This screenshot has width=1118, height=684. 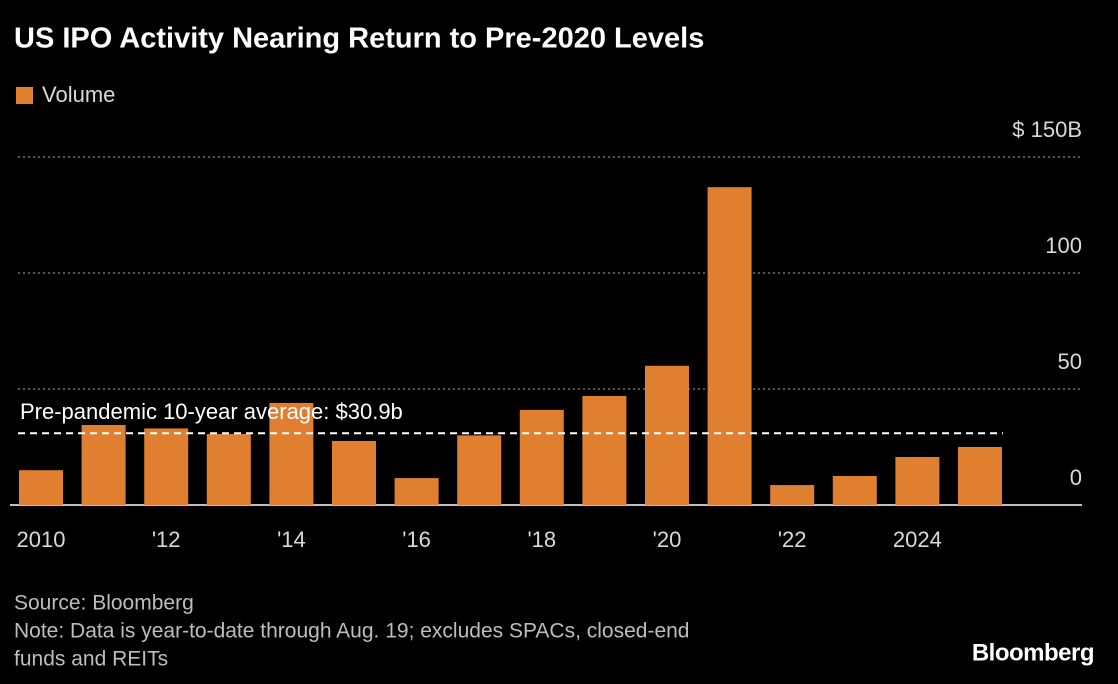 What do you see at coordinates (166, 539) in the screenshot?
I see `x-tick-label: '12` at bounding box center [166, 539].